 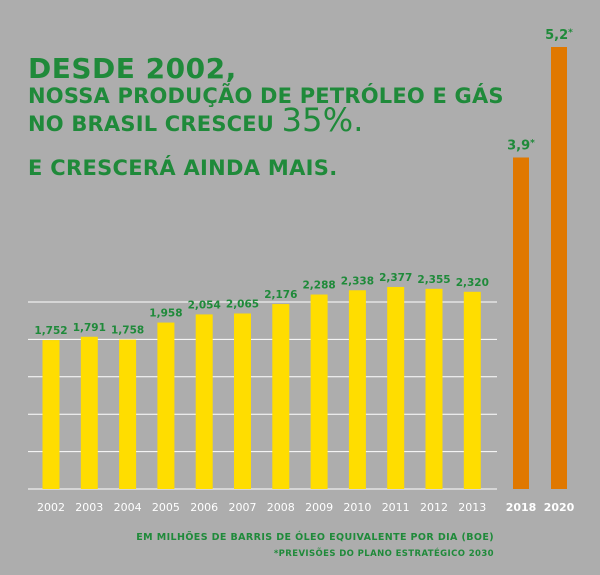 I want to click on x-tick-label: 2010, so click(x=357, y=507).